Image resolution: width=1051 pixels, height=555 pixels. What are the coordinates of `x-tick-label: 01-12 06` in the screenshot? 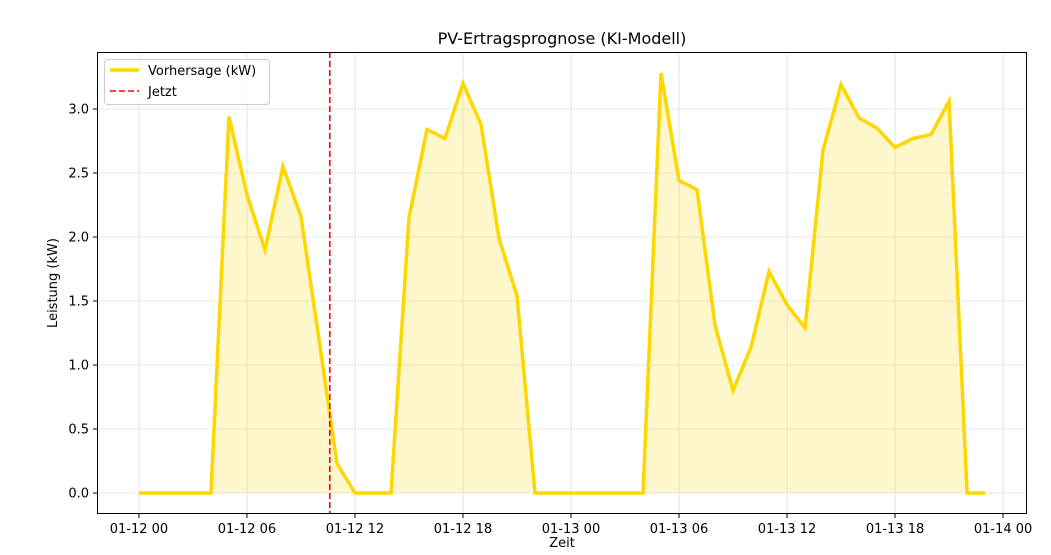 It's located at (247, 529).